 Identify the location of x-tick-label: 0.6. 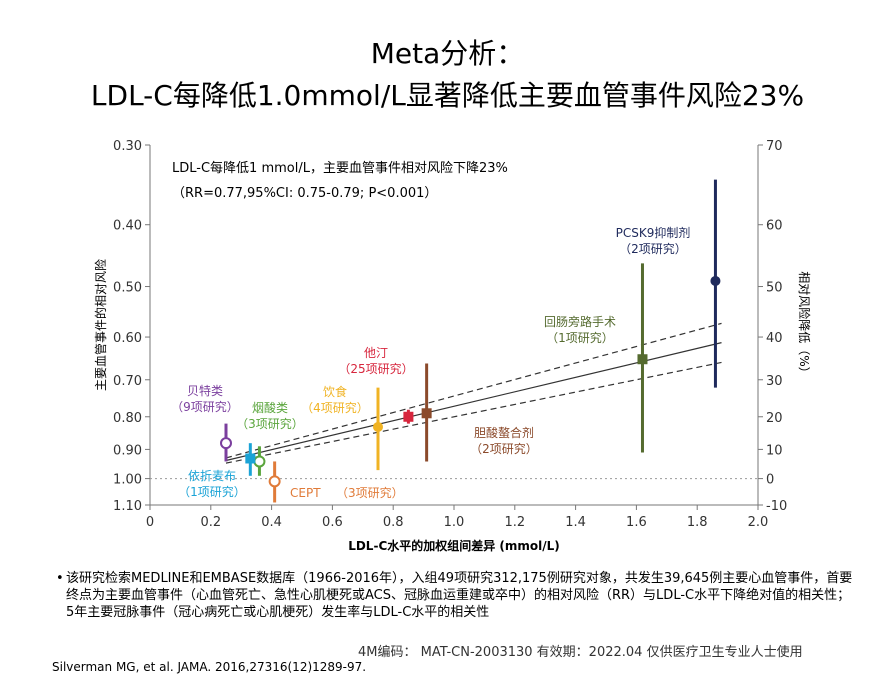
(332, 522).